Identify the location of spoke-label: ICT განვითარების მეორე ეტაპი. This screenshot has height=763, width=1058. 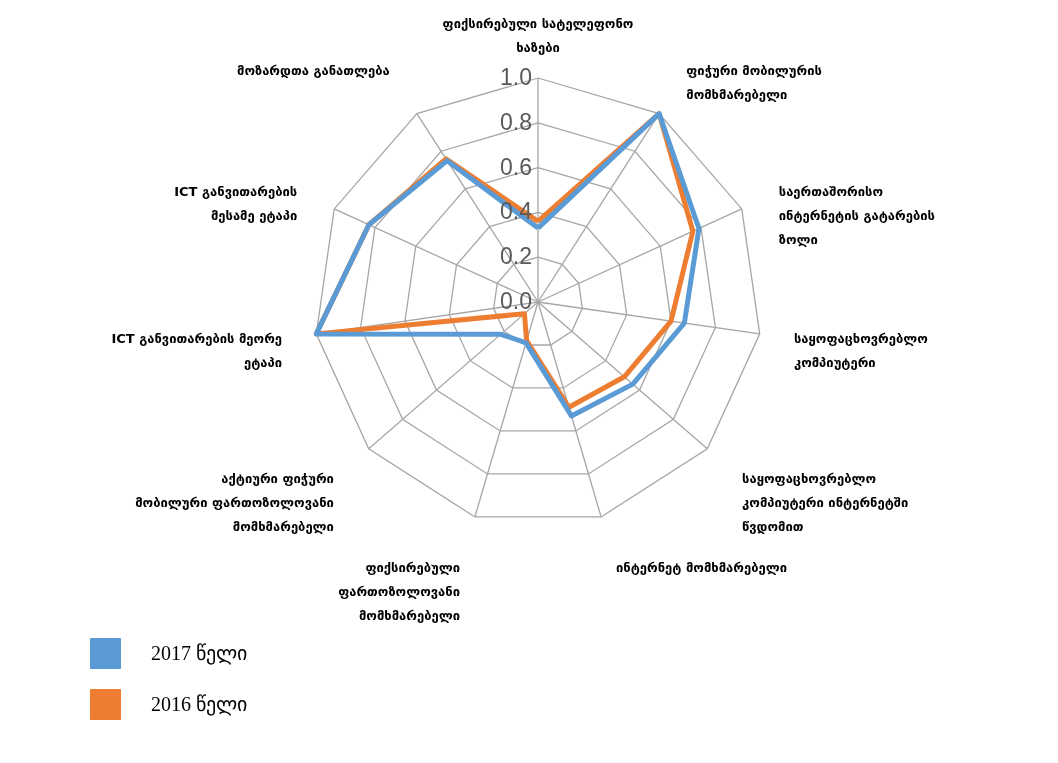
(197, 350).